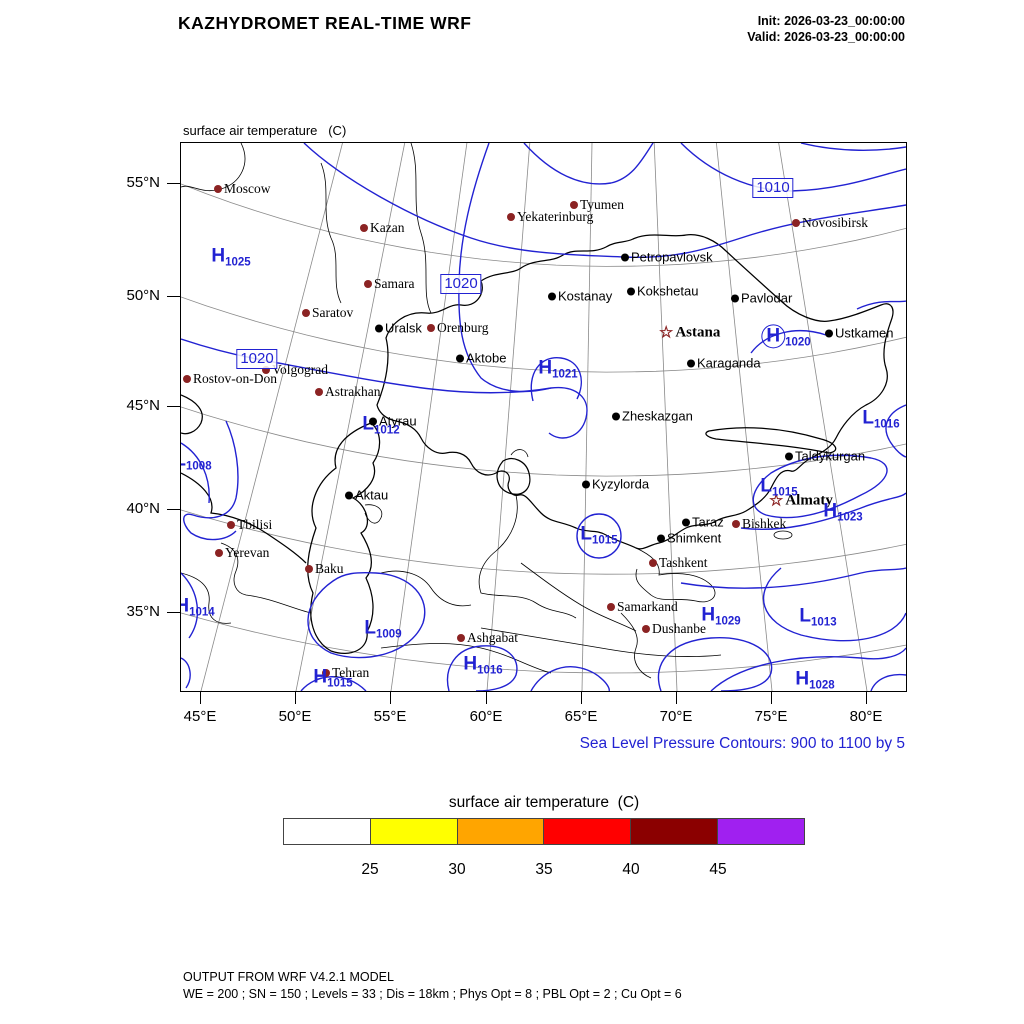  What do you see at coordinates (676, 716) in the screenshot?
I see `x-axis-label: 70°E` at bounding box center [676, 716].